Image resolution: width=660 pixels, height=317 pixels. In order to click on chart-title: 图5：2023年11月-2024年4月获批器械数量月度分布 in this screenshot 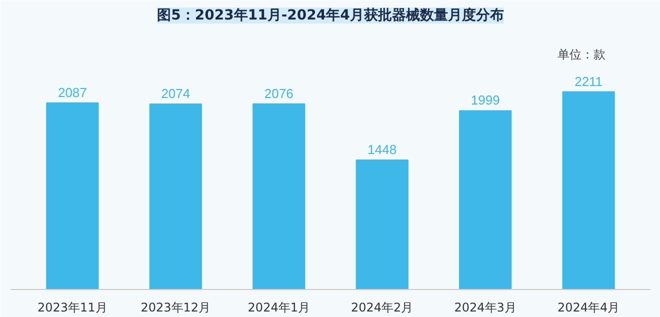, I will do `click(330, 15)`.